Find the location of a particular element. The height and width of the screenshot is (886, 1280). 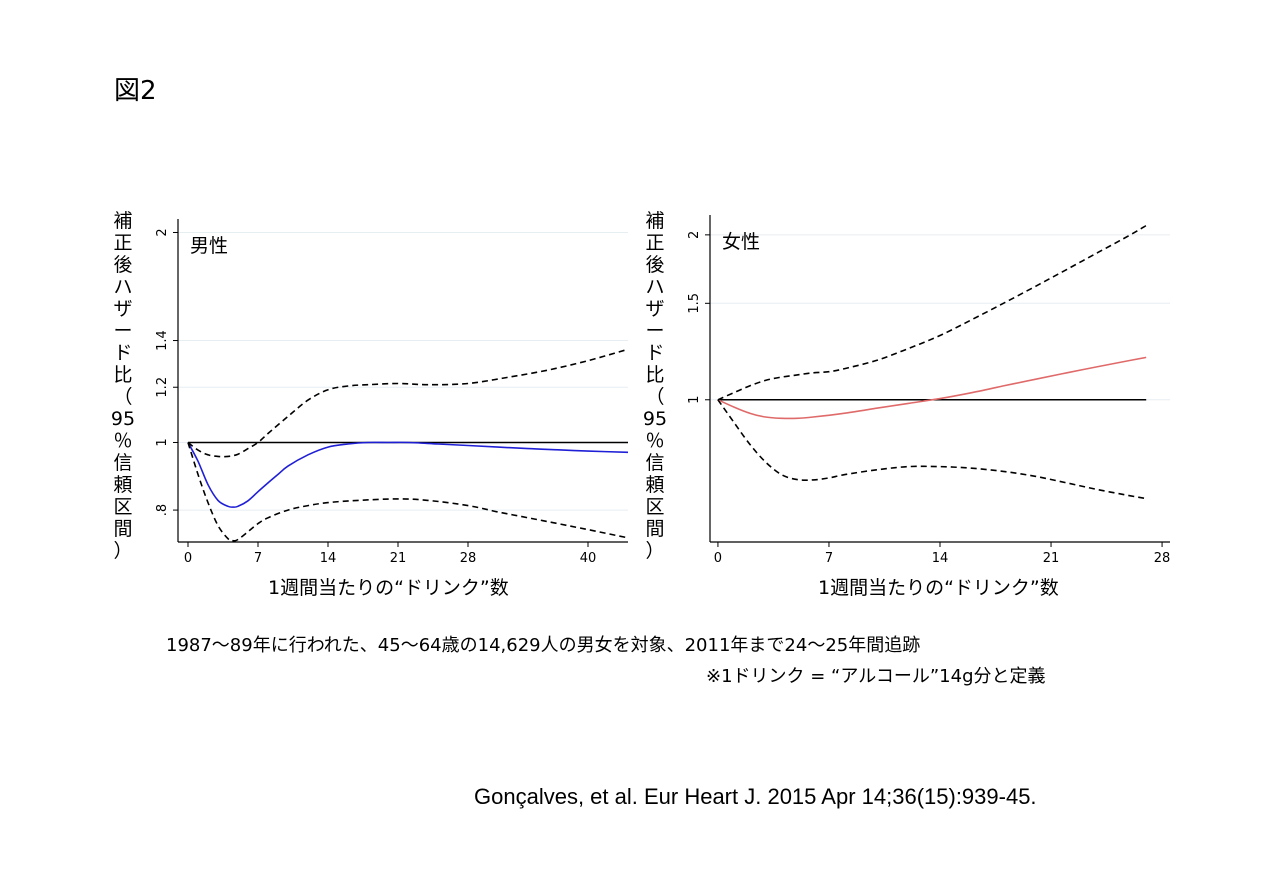

chart-svg-male: .8 1 1.2 1.4 2 0 7 14 21 28 40 男性 is located at coordinates (392, 392).